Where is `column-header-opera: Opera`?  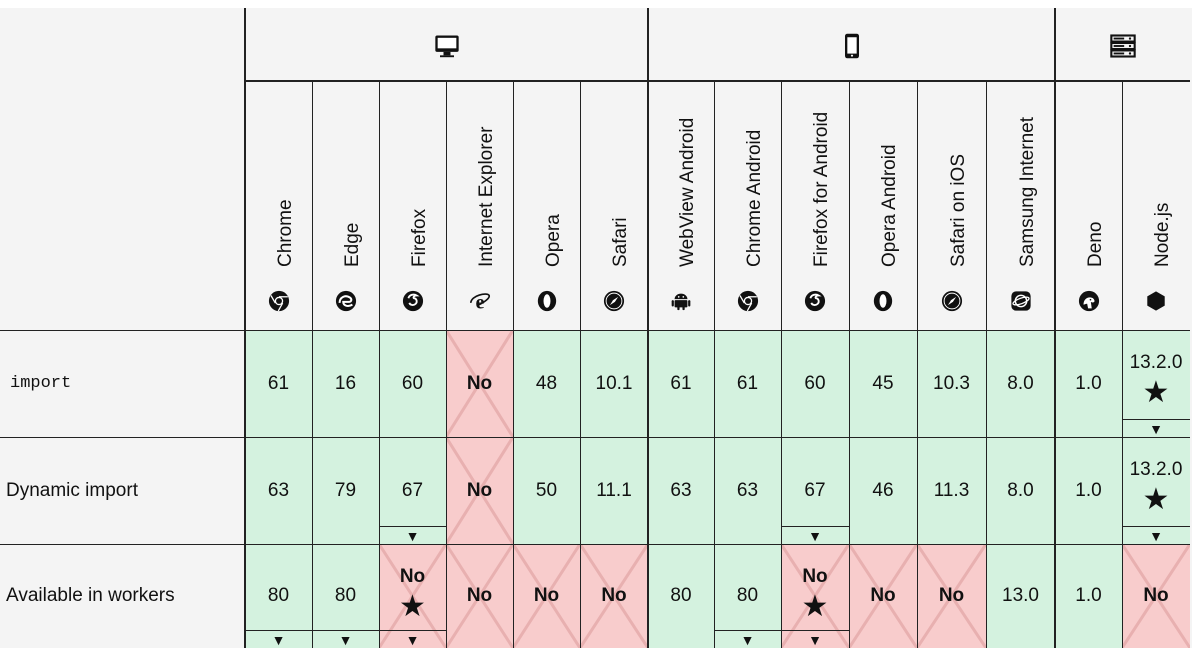 column-header-opera: Opera is located at coordinates (546, 205).